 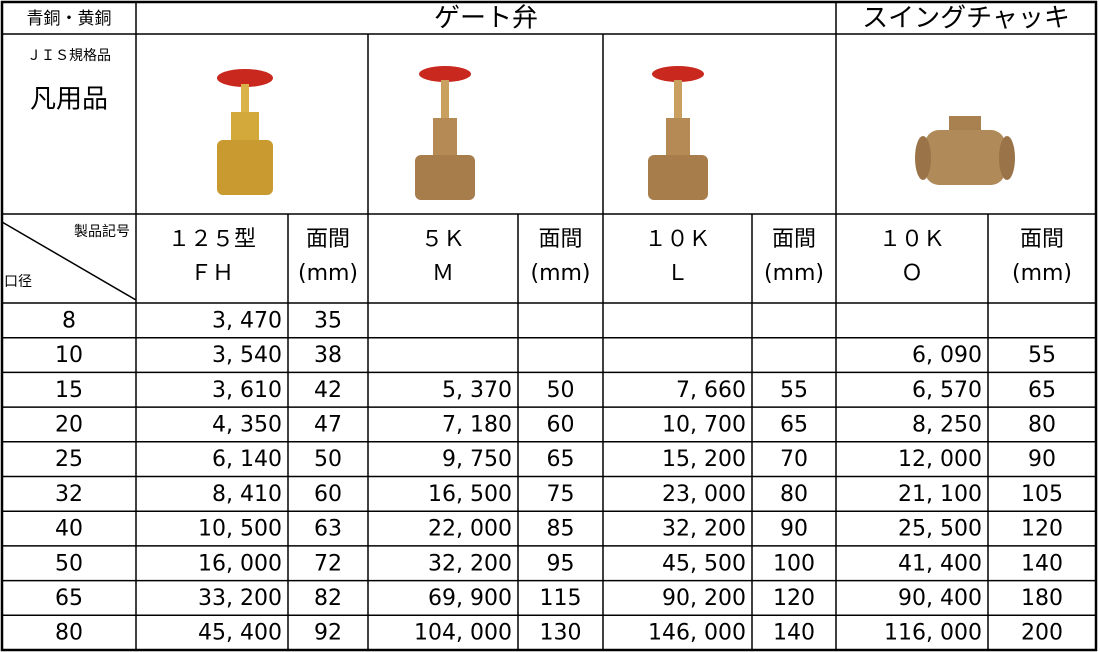 What do you see at coordinates (247, 390) in the screenshot?
I see `price-cell: 3, 610` at bounding box center [247, 390].